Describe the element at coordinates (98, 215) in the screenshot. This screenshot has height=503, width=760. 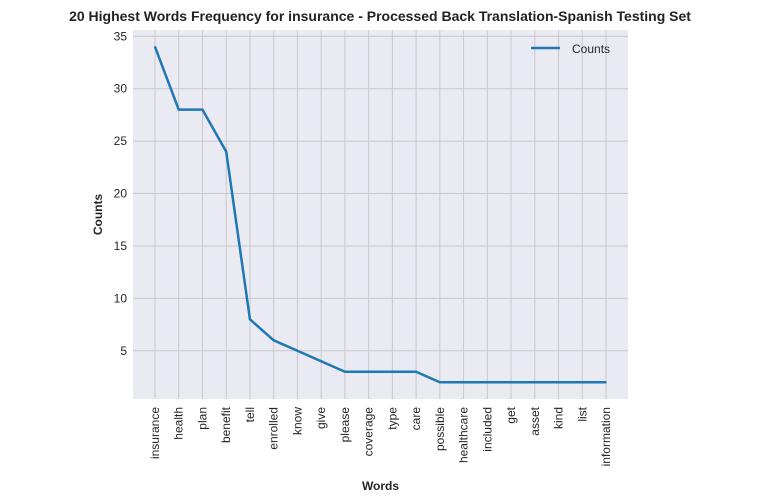
I see `y-axis-label: Counts` at that location.